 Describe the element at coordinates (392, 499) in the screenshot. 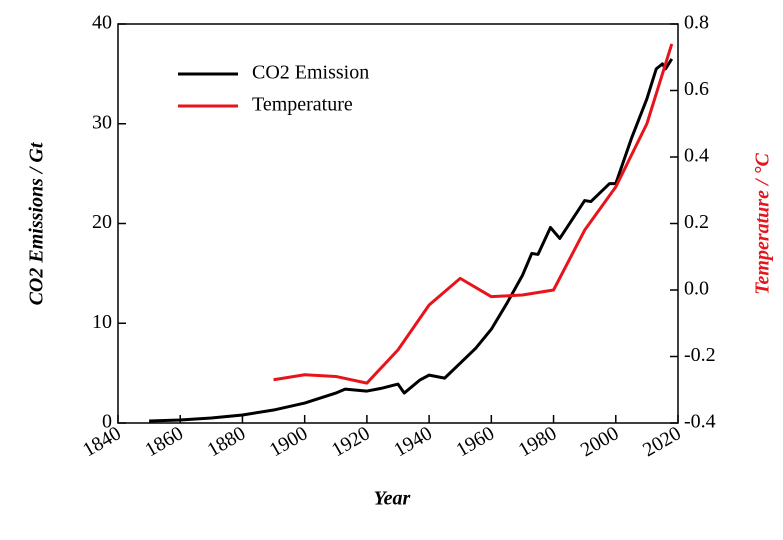

I see `x-axis-label: Year` at that location.